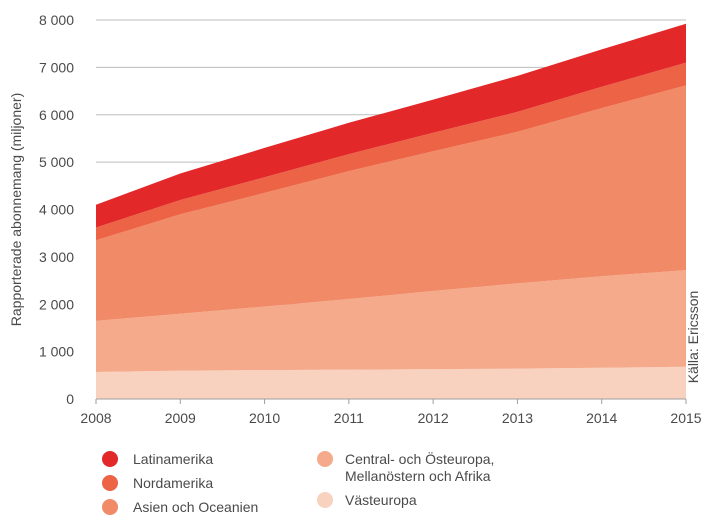  What do you see at coordinates (349, 418) in the screenshot?
I see `x-tick-label-3: 2011` at bounding box center [349, 418].